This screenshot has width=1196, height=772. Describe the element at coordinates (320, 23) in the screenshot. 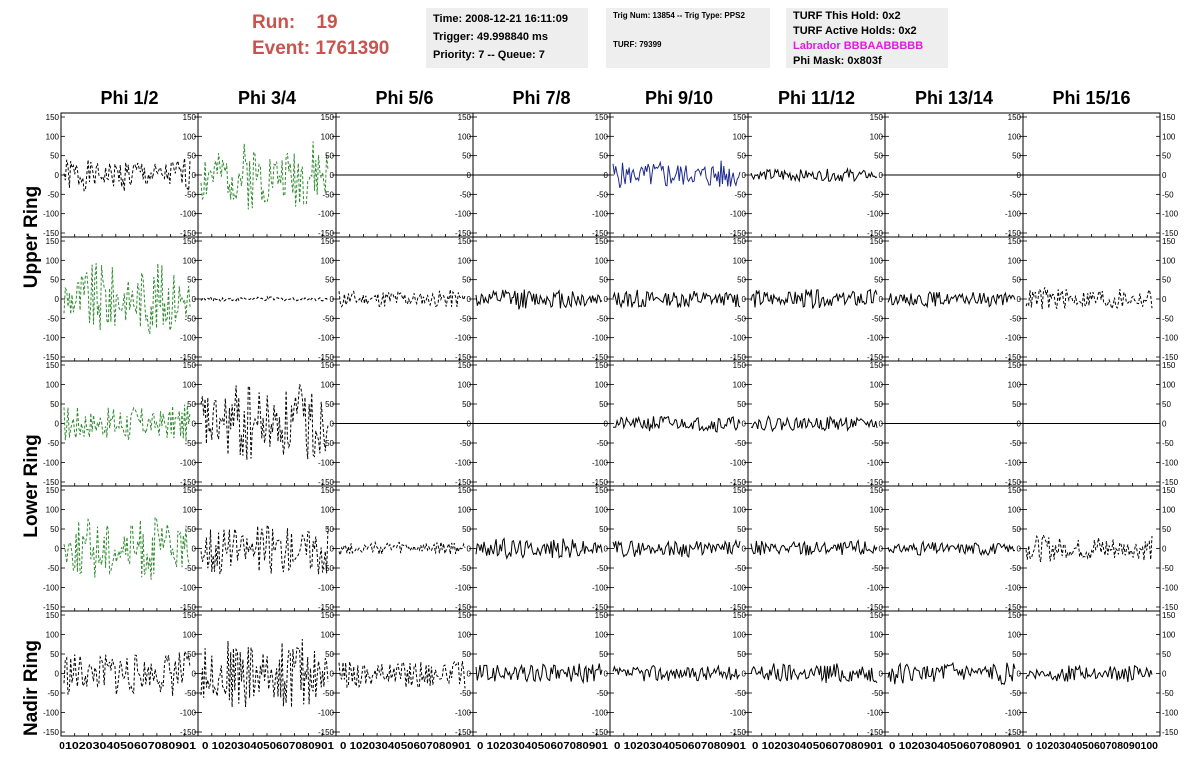

I see `run-row: Run: 19` at that location.